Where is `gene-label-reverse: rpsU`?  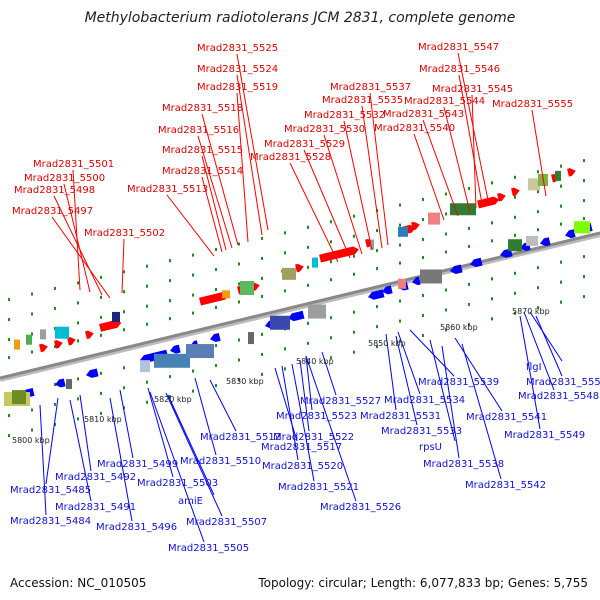 gene-label-reverse: rpsU is located at coordinates (430, 447).